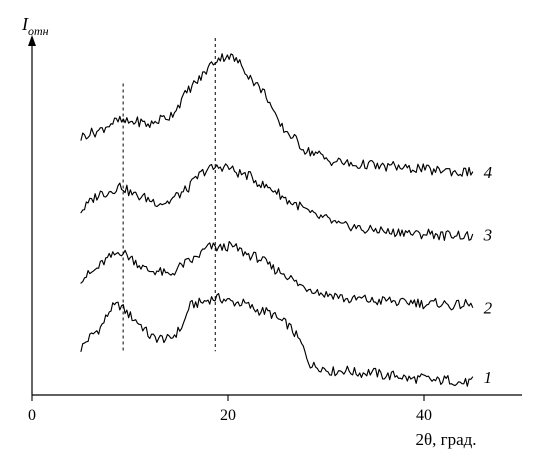 The width and height of the screenshot is (533, 475). I want to click on series-label-2: 2, so click(488, 307).